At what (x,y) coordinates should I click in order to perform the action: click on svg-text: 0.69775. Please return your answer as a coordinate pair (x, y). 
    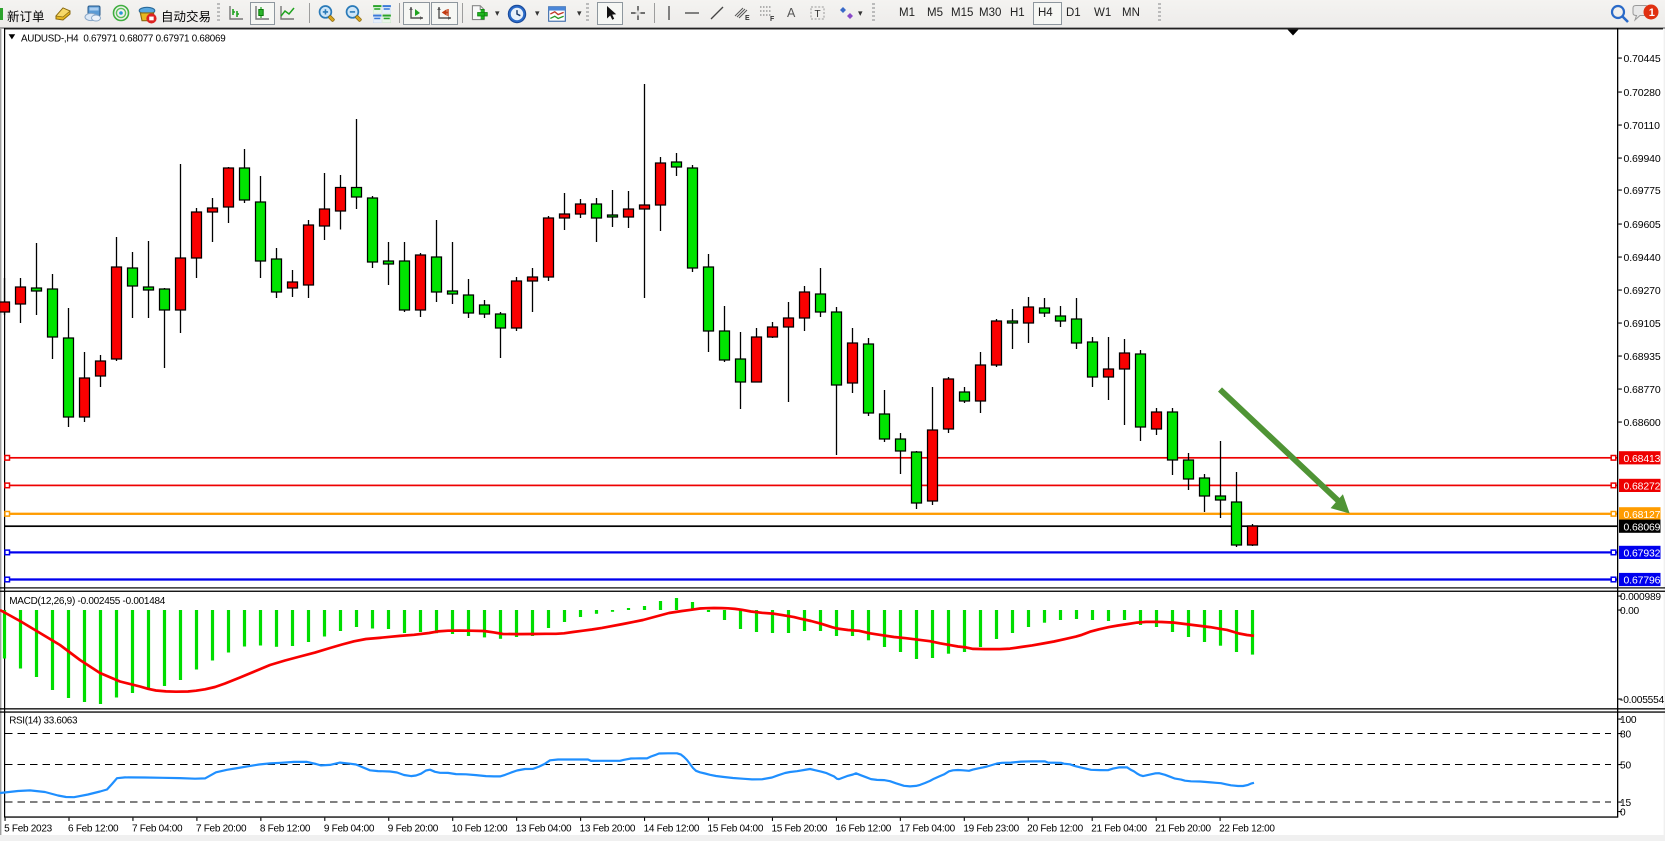
    Looking at the image, I should click on (1642, 191).